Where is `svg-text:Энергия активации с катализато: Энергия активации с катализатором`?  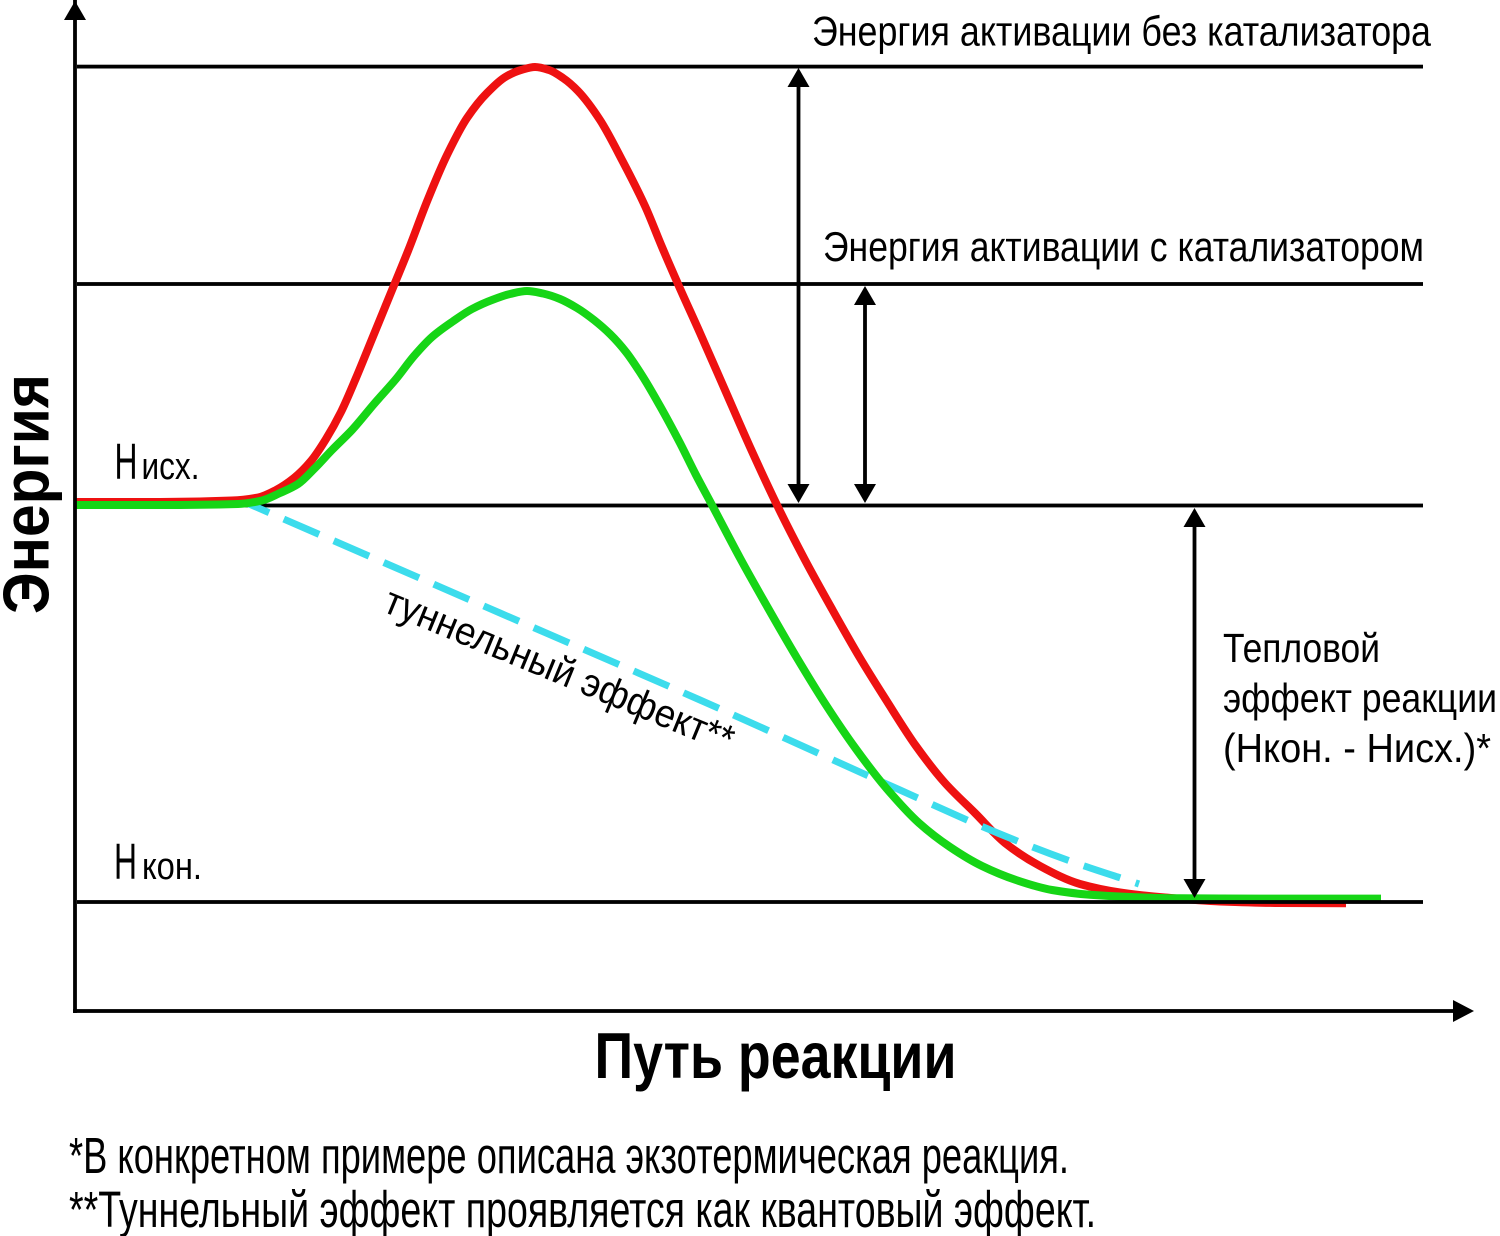
svg-text:Энергия активации с катализато: Энергия активации с катализатором is located at coordinates (1123, 246).